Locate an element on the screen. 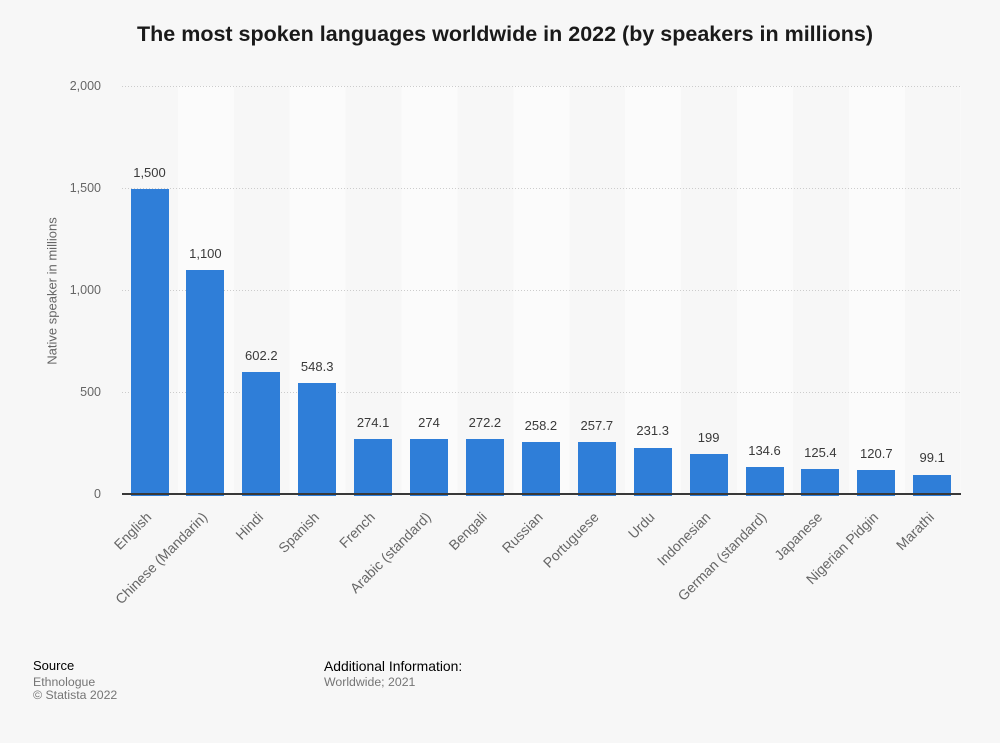 This screenshot has width=1000, height=743. svg-text: Indonesian is located at coordinates (684, 539).